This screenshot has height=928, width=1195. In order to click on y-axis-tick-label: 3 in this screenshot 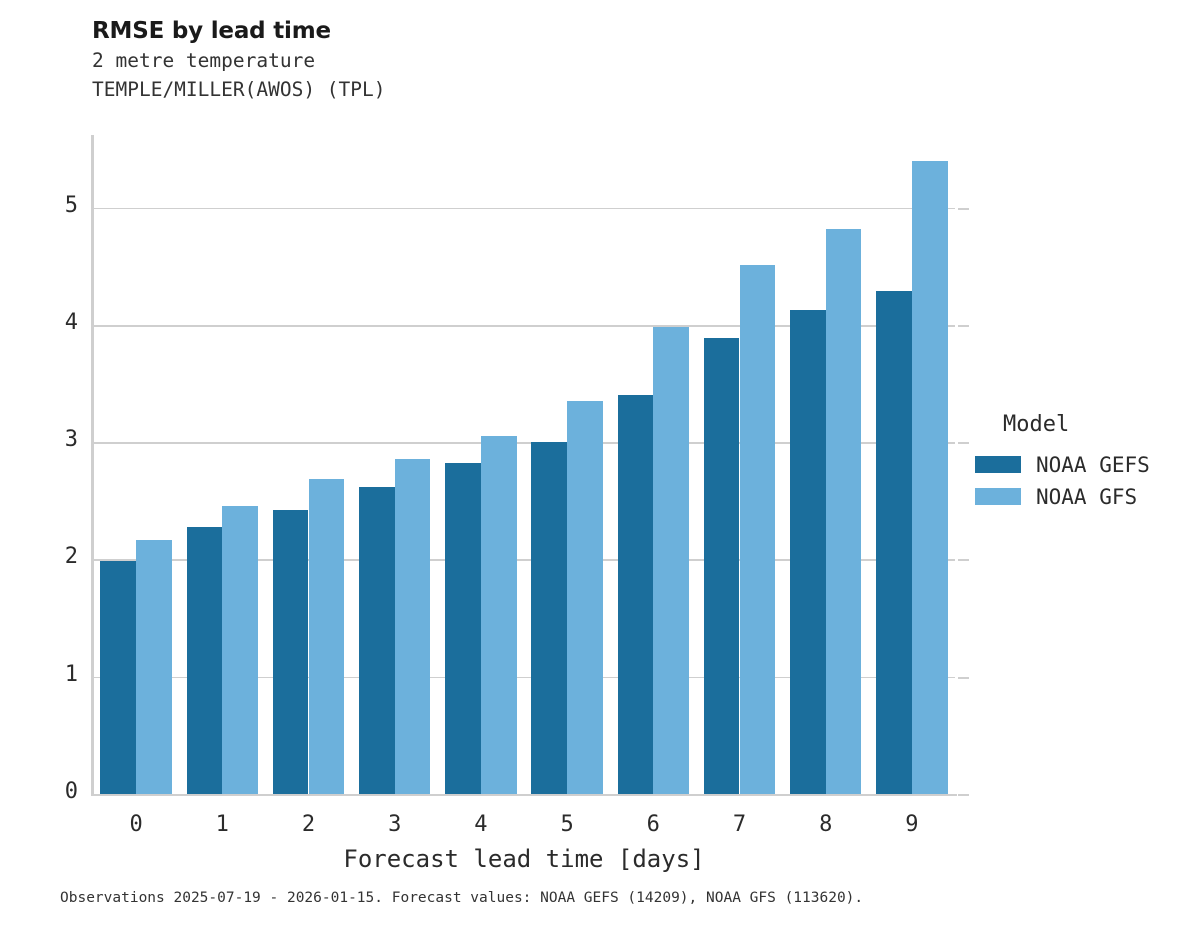, I will do `click(71, 440)`.